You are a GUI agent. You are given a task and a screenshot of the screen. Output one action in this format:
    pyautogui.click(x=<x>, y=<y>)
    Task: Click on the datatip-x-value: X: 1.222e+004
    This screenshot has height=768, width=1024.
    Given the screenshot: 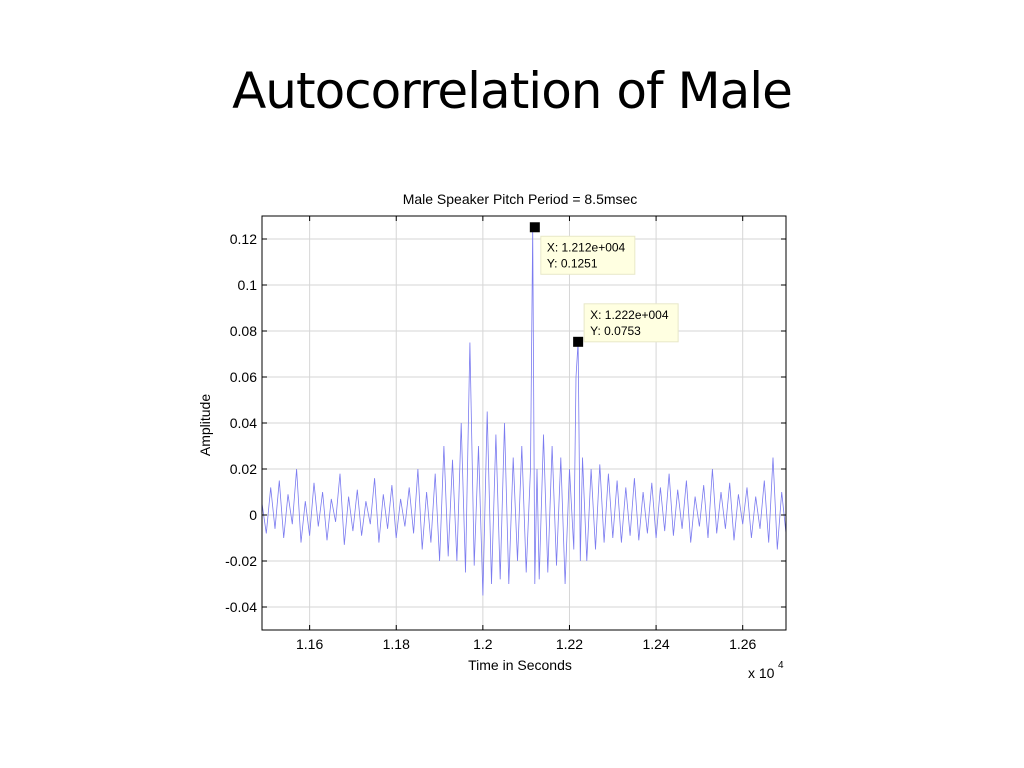 What is the action you would take?
    pyautogui.click(x=629, y=315)
    